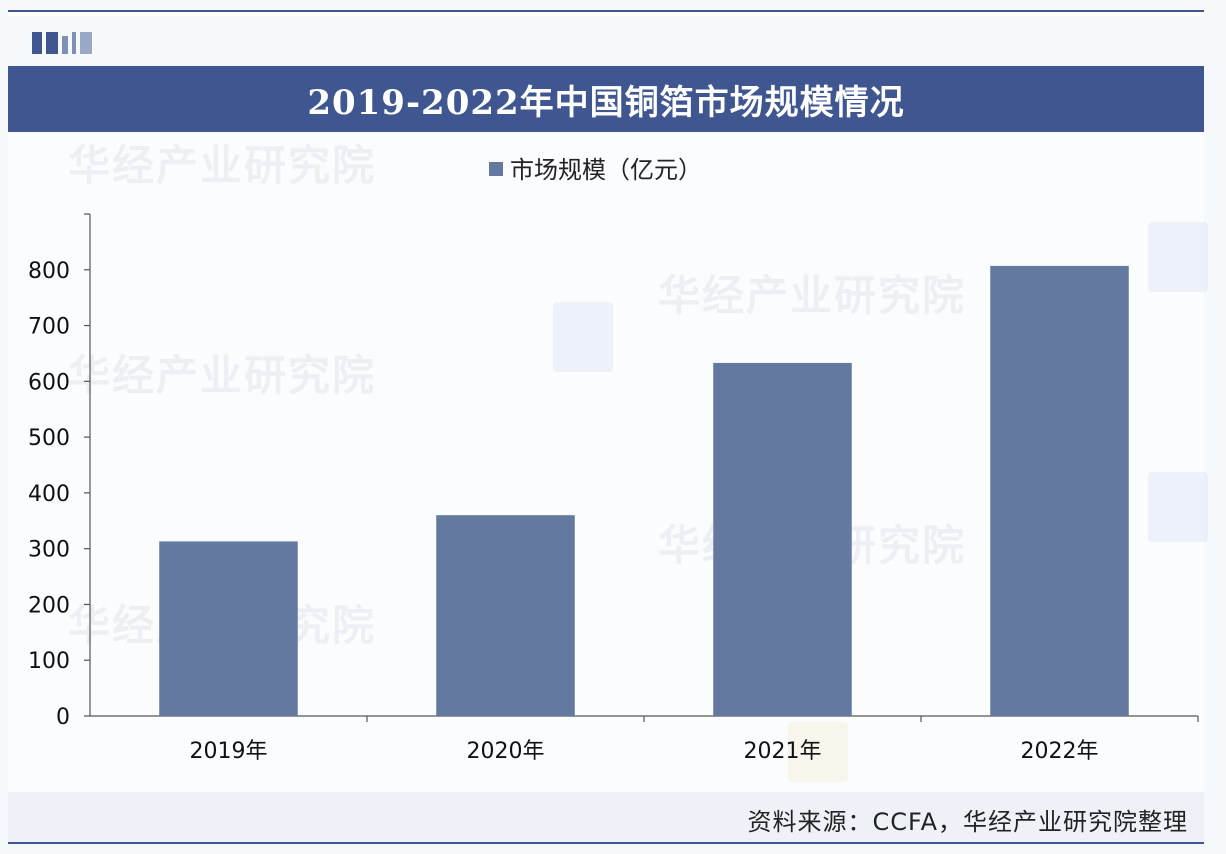 Image resolution: width=1226 pixels, height=854 pixels. Describe the element at coordinates (49, 438) in the screenshot. I see `y-tick-label: 500` at that location.